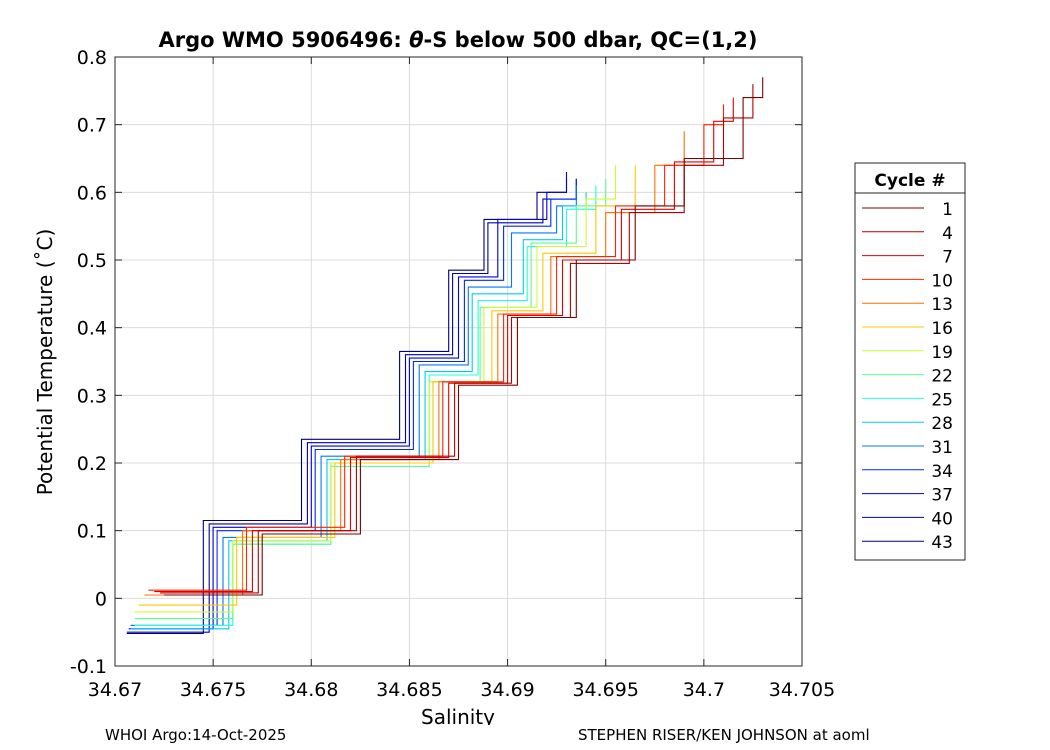 The height and width of the screenshot is (750, 1050). Describe the element at coordinates (283, 40) in the screenshot. I see `chart-title-prefix: Argo WMO 5906496:` at that location.